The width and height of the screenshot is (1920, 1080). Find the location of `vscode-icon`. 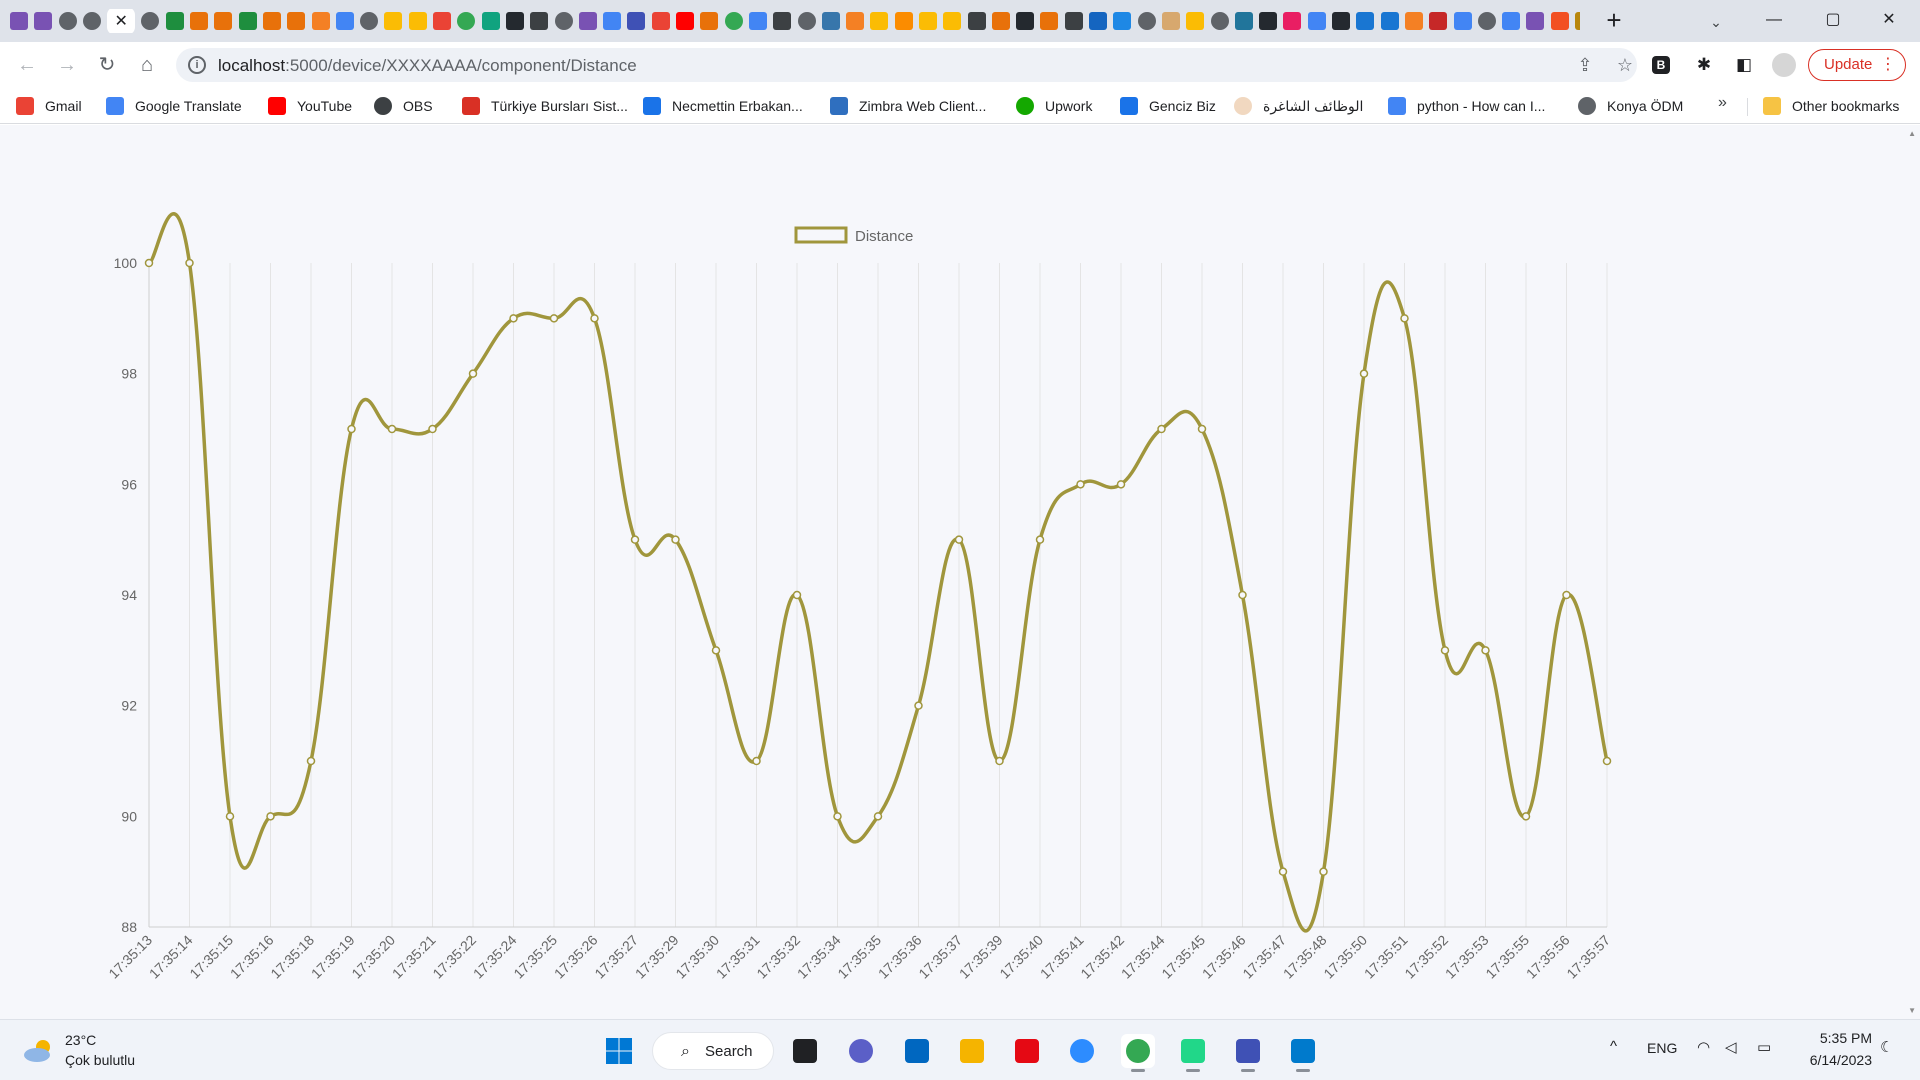

vscode-icon is located at coordinates (1303, 1053).